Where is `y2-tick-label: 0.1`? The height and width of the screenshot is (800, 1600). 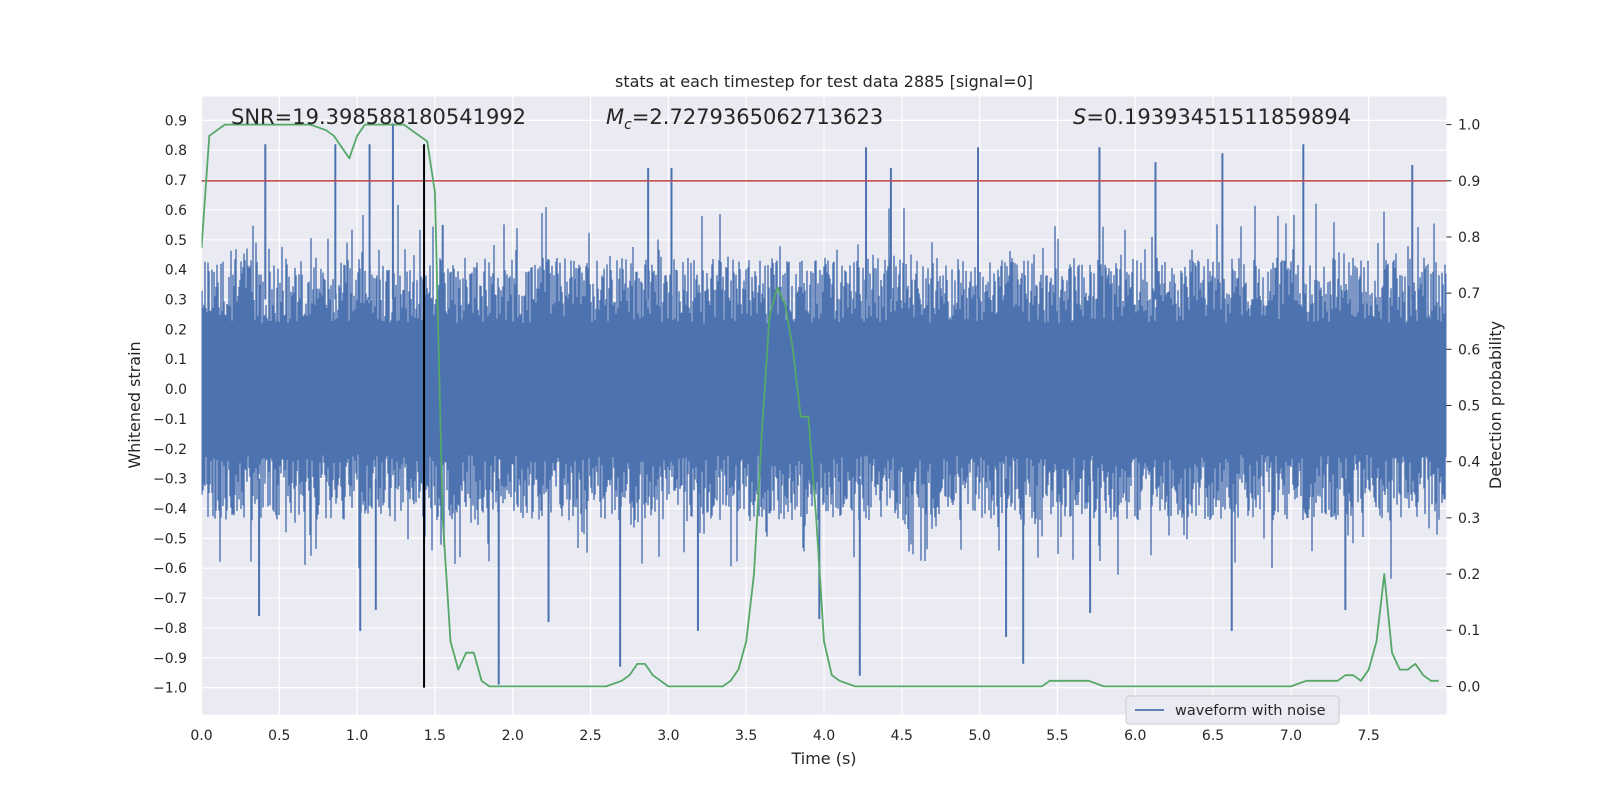 y2-tick-label: 0.1 is located at coordinates (1469, 631).